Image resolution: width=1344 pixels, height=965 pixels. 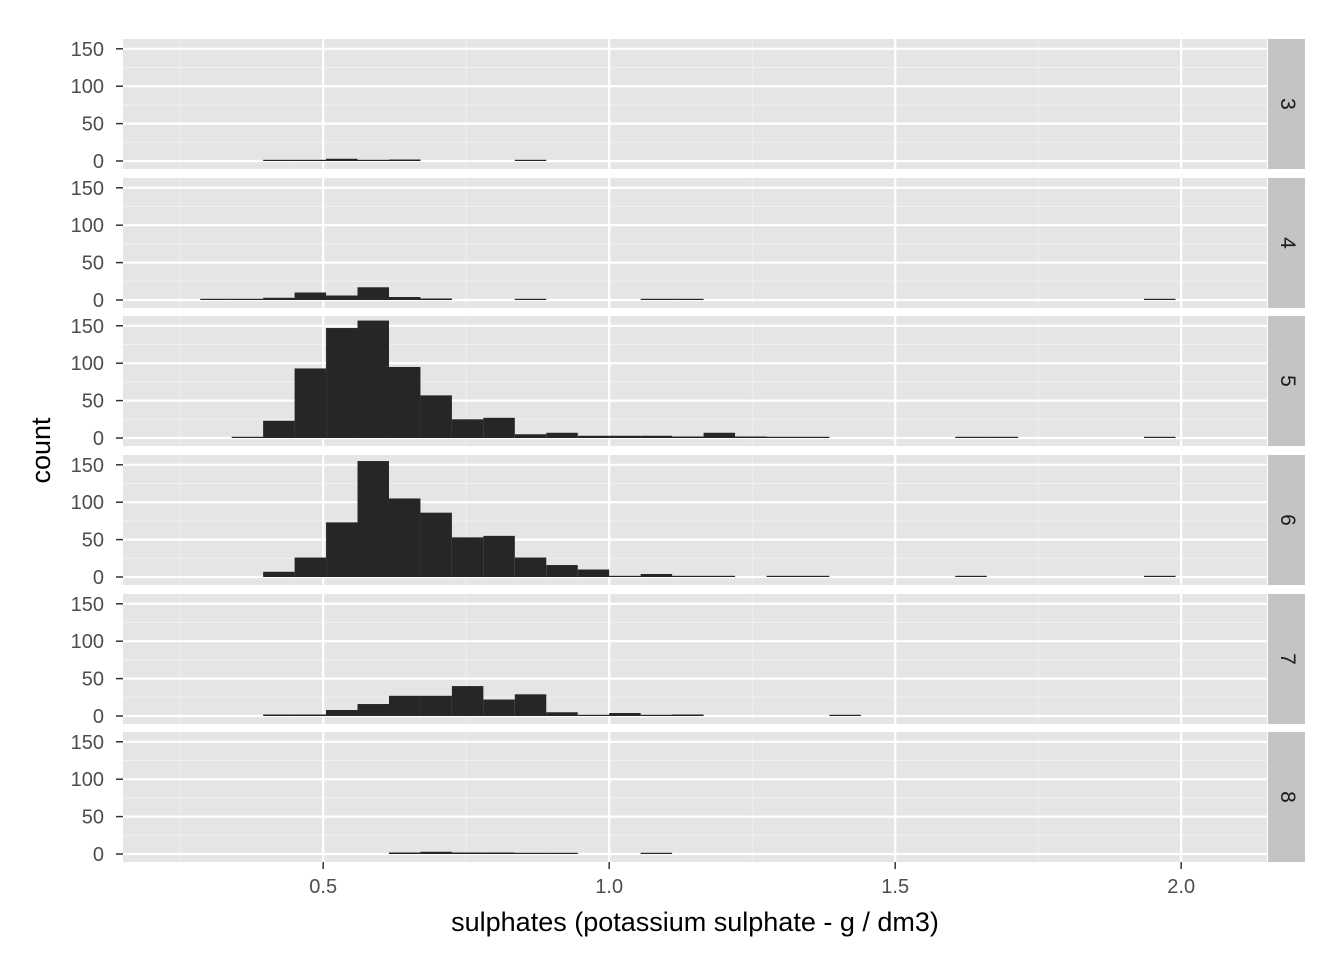 I want to click on x-tick-label: 0.5, so click(x=323, y=887).